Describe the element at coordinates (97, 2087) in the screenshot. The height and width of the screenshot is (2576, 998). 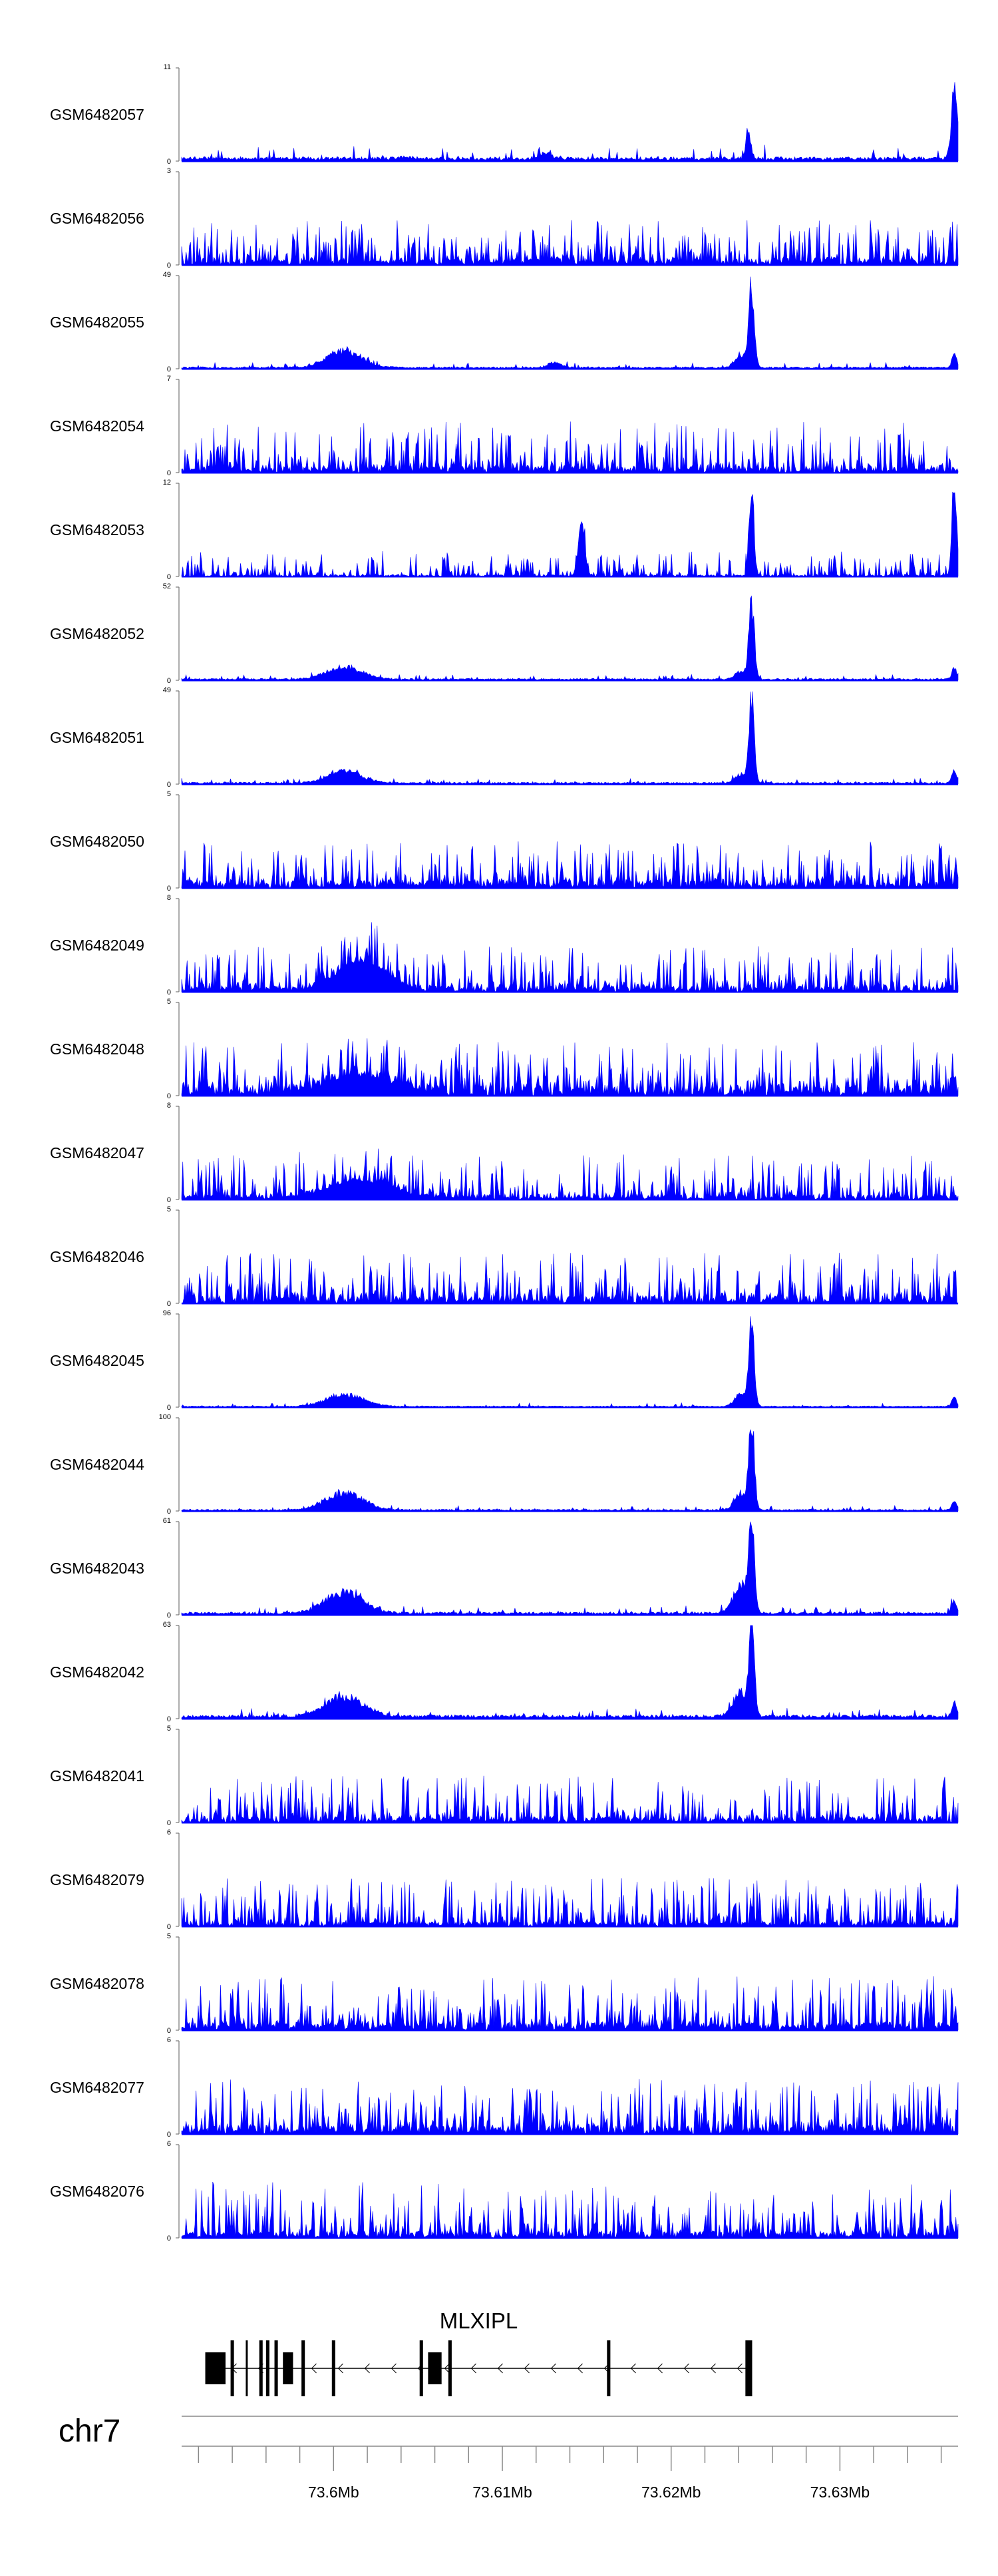
I see `track-label: GSM6482077` at that location.